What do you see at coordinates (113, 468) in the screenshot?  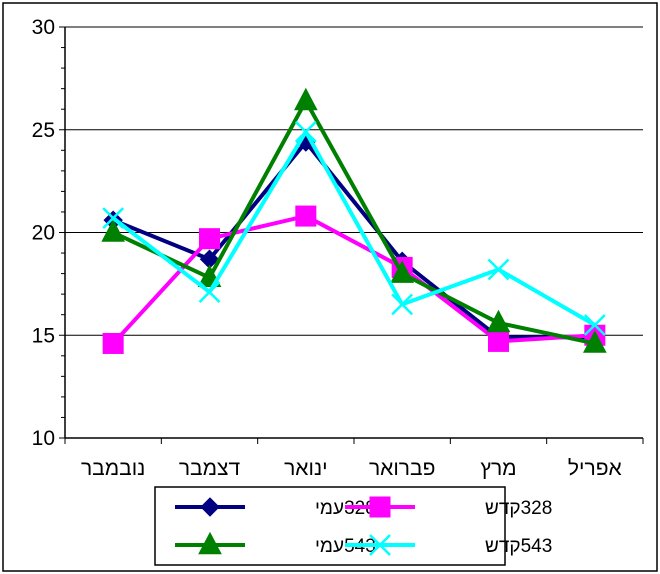 I see `x-tick-label: נובמבר` at bounding box center [113, 468].